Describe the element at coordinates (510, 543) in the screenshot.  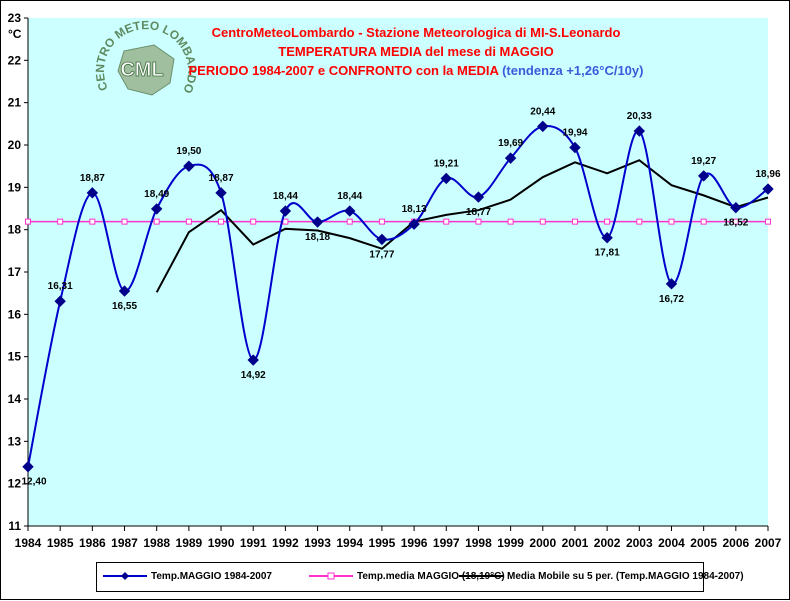
I see `x-tick-label-1999: 1999` at that location.